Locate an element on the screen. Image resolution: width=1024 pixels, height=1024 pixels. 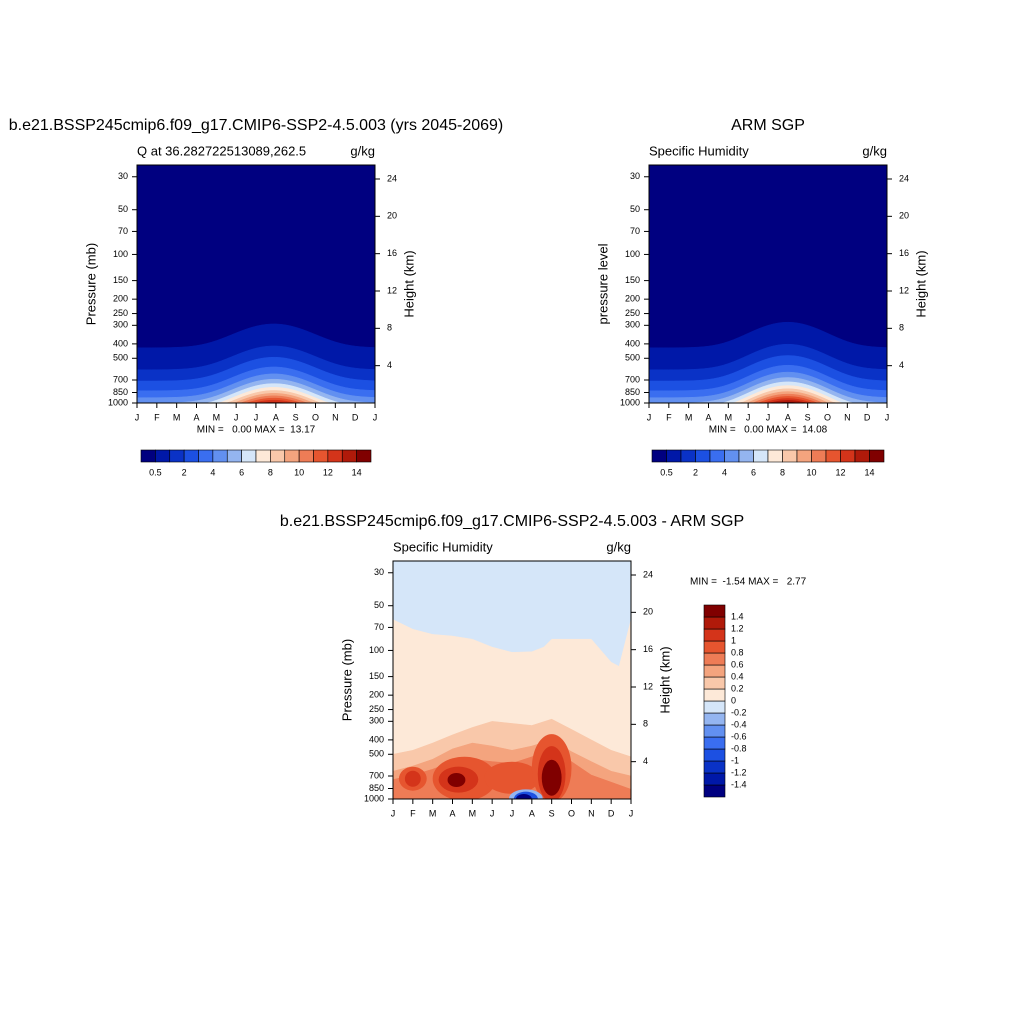
colorbar-label: 0.4 is located at coordinates (737, 676).